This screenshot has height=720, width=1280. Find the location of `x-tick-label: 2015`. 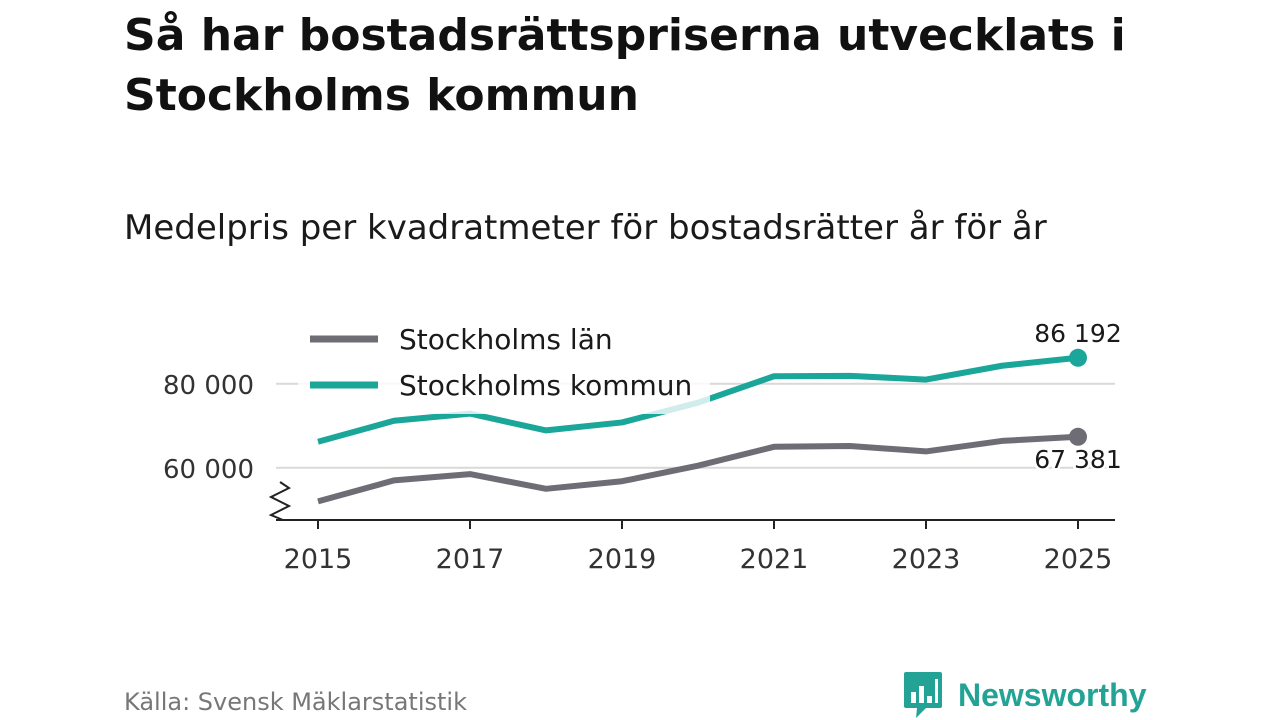

x-tick-label: 2015 is located at coordinates (318, 559).